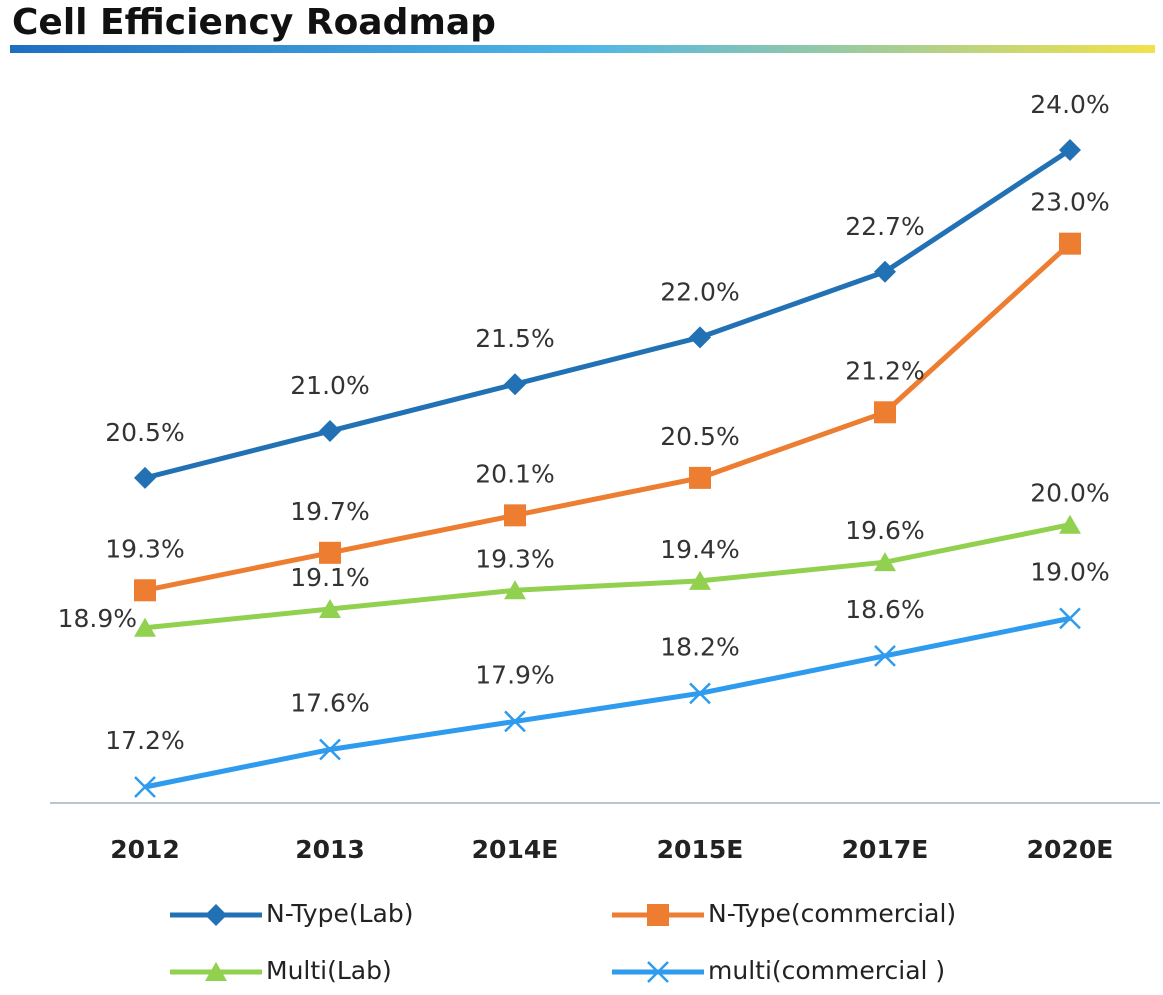  What do you see at coordinates (699, 549) in the screenshot?
I see `data-label: 19.4%` at bounding box center [699, 549].